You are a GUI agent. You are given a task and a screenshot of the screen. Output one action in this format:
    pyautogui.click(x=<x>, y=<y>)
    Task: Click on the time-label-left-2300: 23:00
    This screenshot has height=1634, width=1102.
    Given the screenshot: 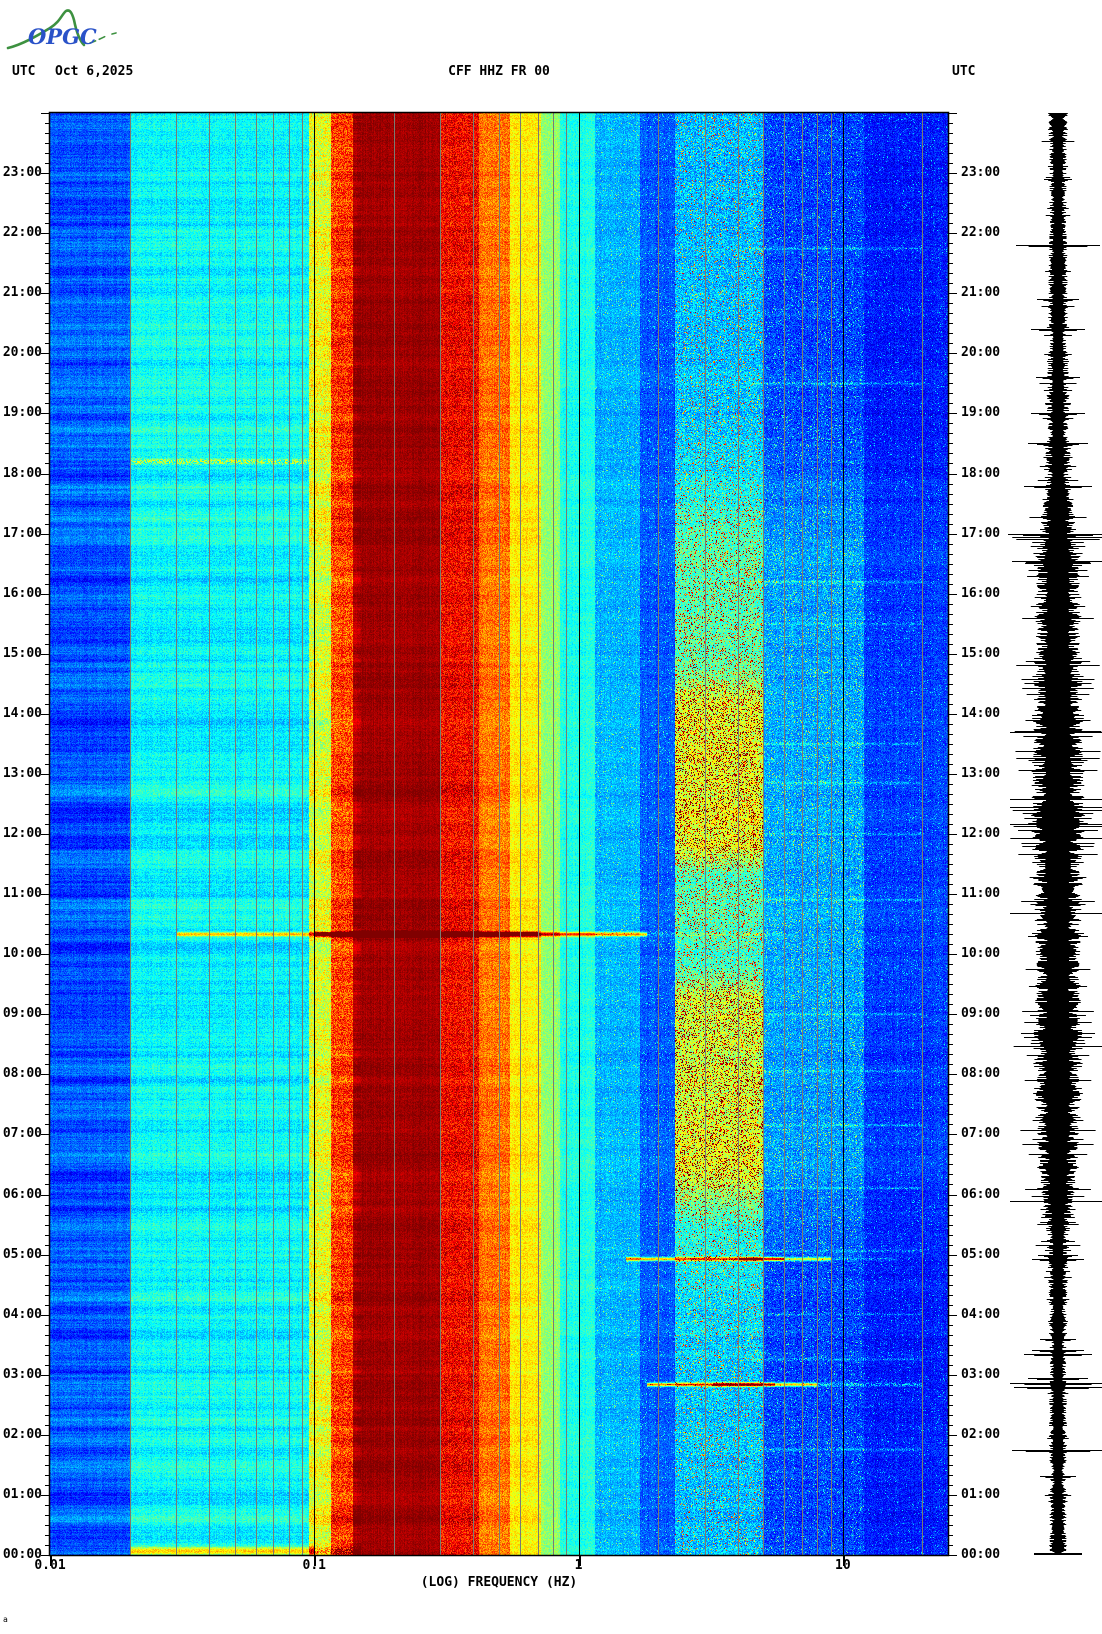 What is the action you would take?
    pyautogui.click(x=22, y=173)
    